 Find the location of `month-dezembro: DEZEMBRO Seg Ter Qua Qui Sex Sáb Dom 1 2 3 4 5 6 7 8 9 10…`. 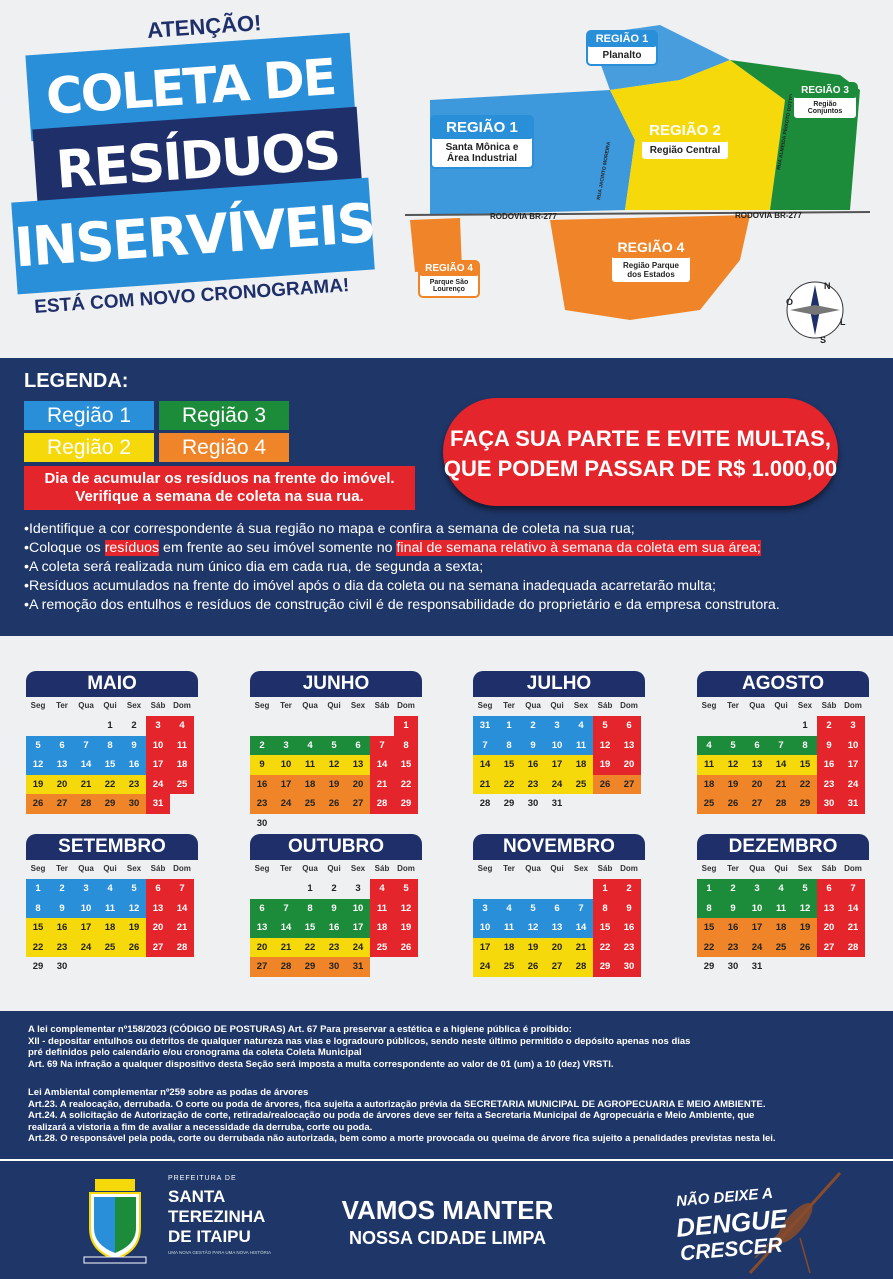

month-dezembro: DEZEMBRO Seg Ter Qua Qui Sex Sáb Dom 1 2 3 4 5 6 7 8 9 10… is located at coordinates (783, 905).